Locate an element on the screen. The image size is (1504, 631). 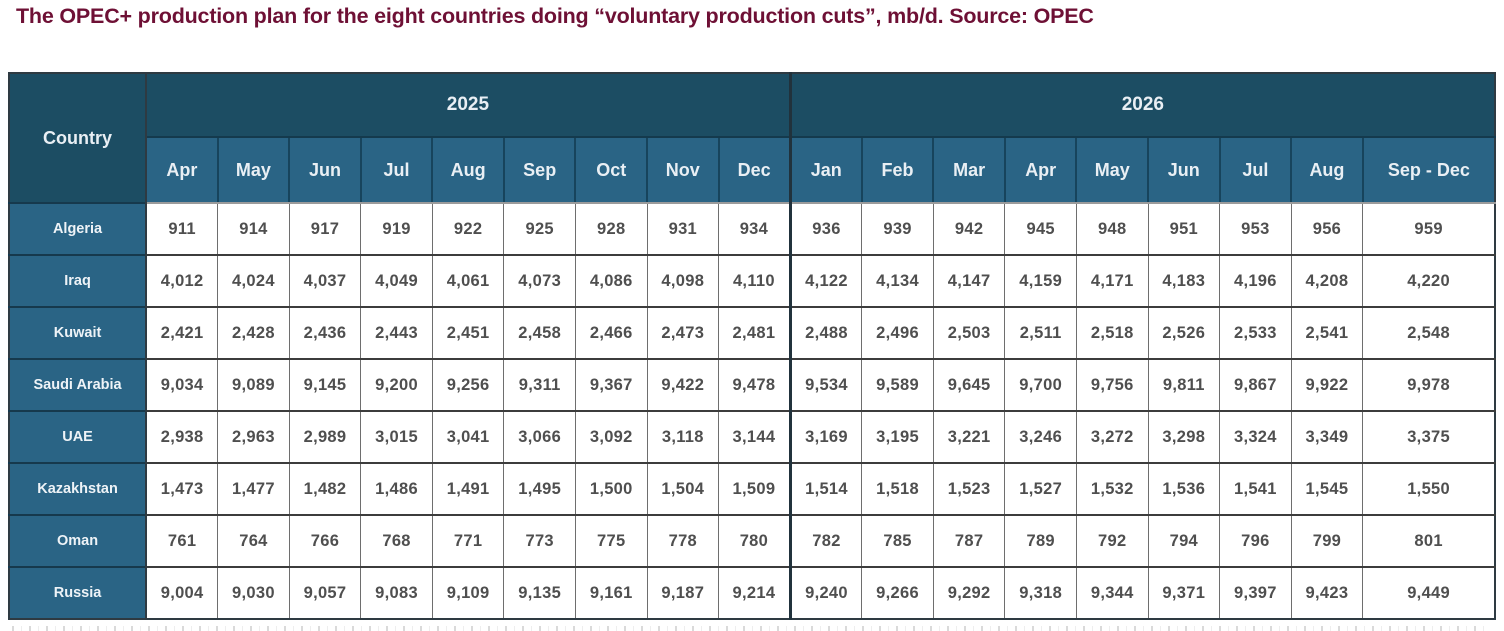
table-cell: 2,989 is located at coordinates (324, 436).